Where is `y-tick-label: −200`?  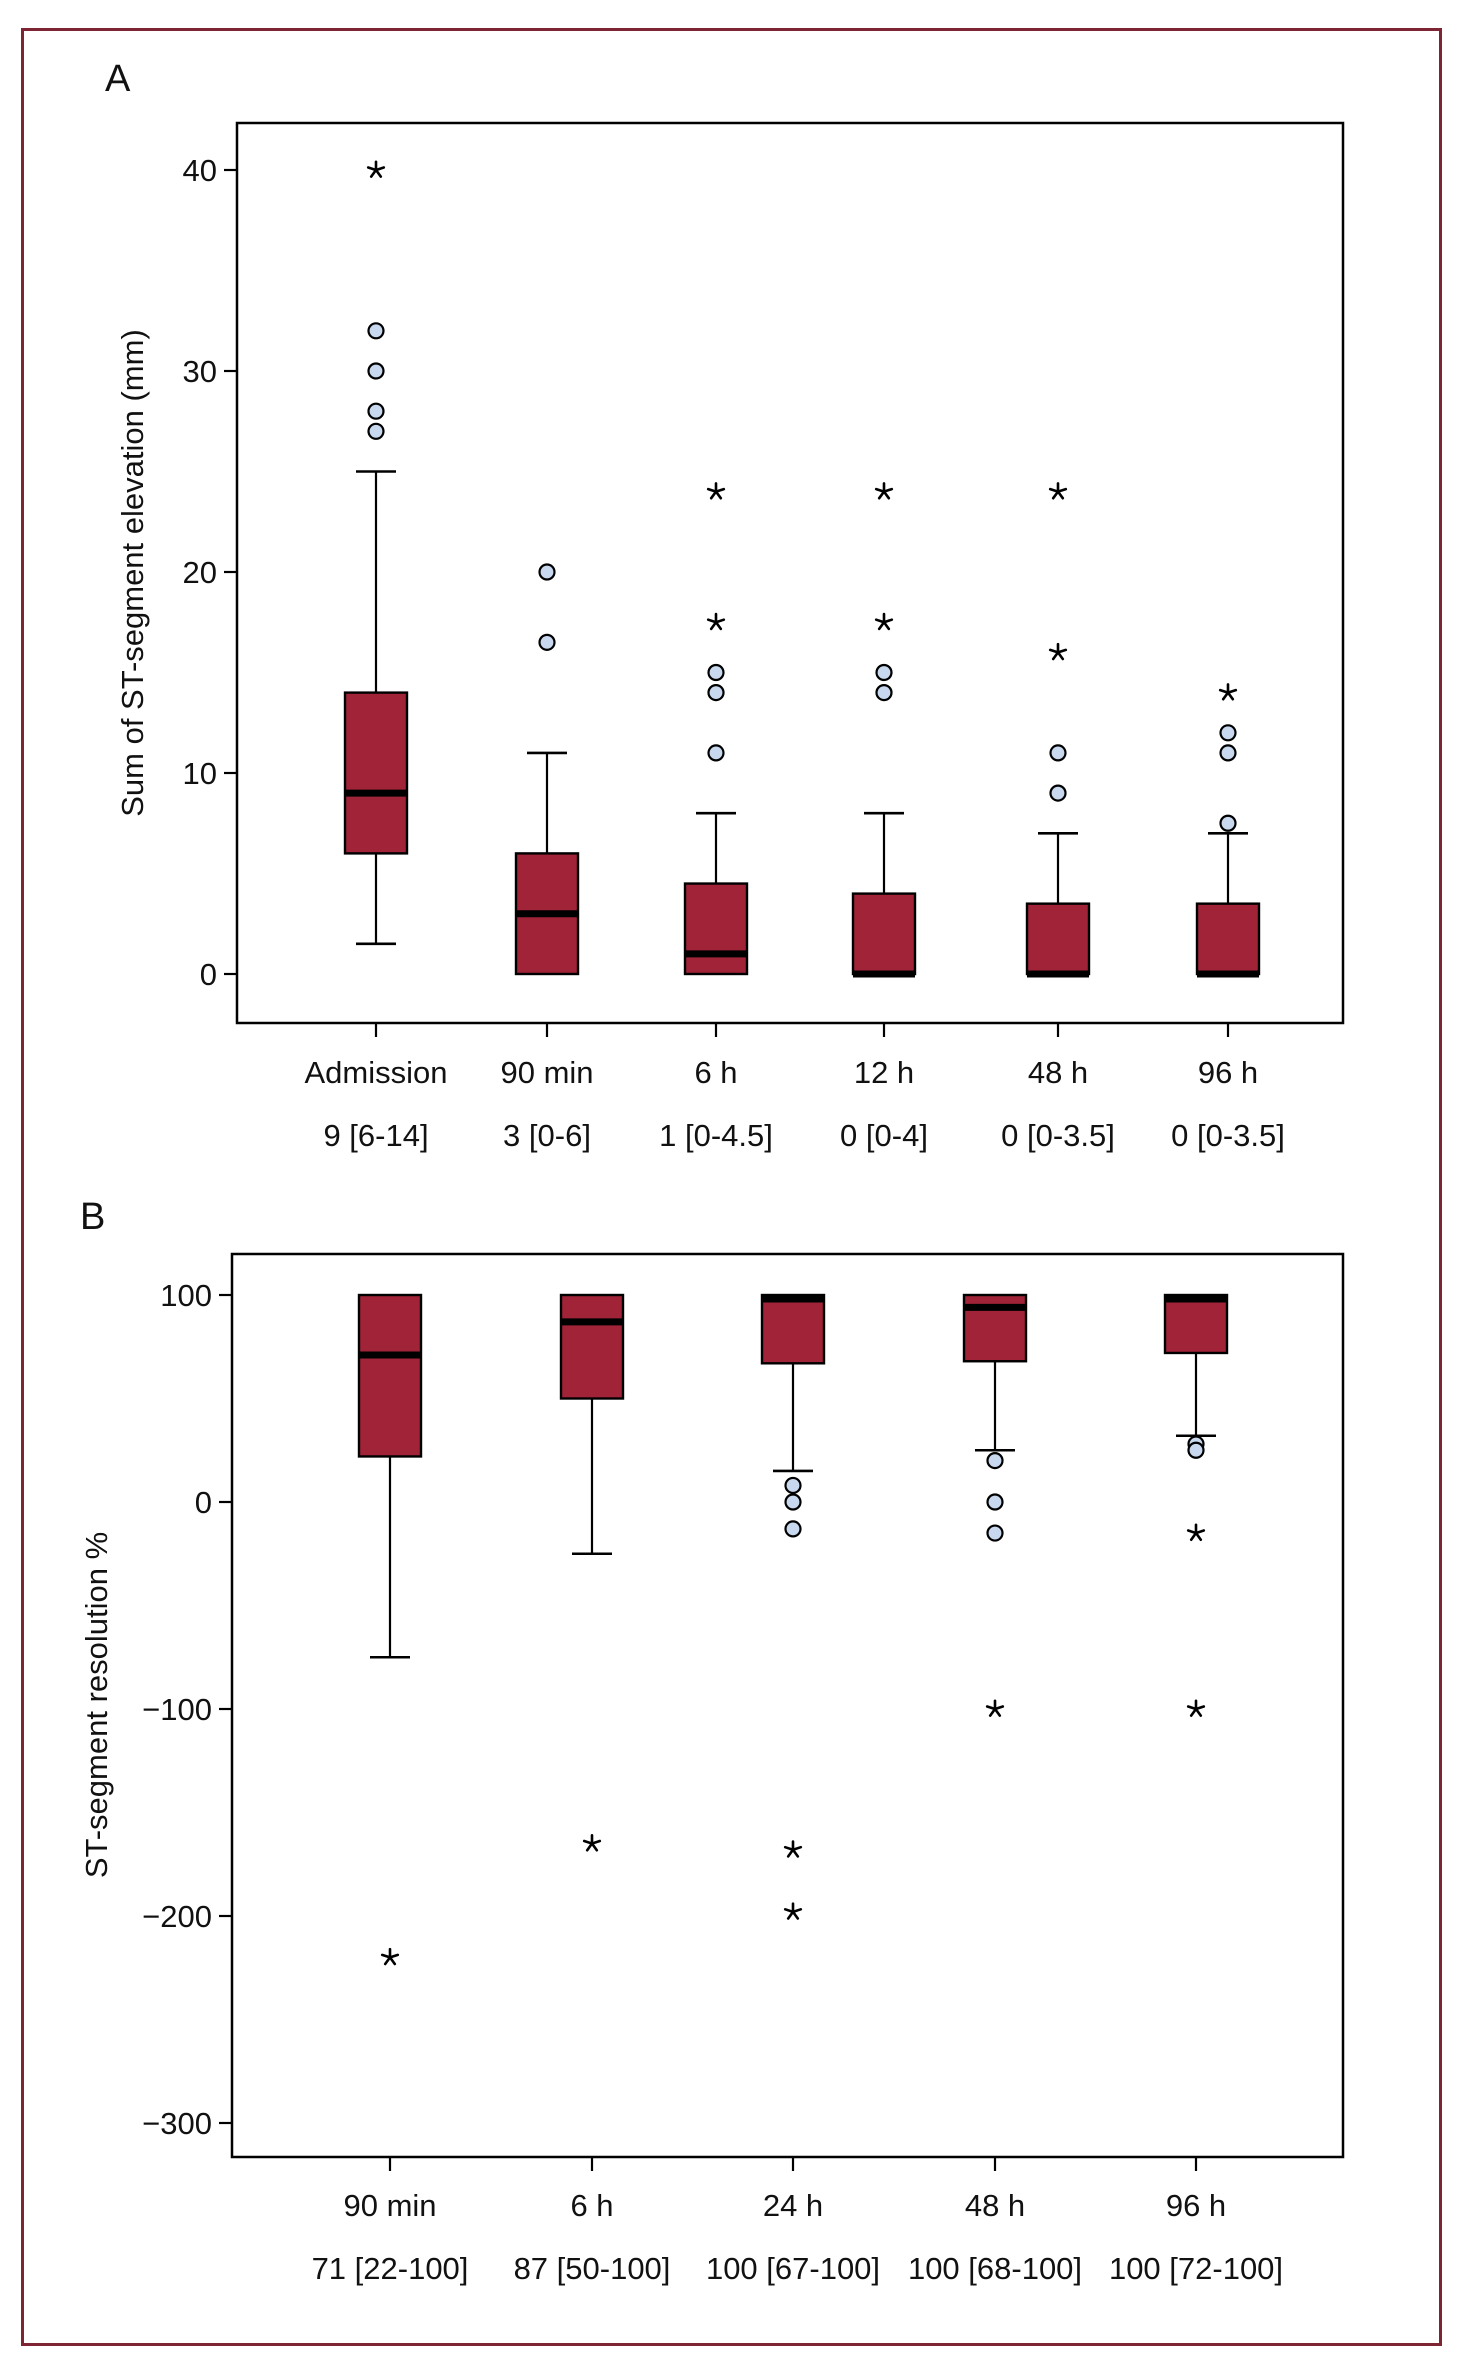
y-tick-label: −200 is located at coordinates (177, 1916).